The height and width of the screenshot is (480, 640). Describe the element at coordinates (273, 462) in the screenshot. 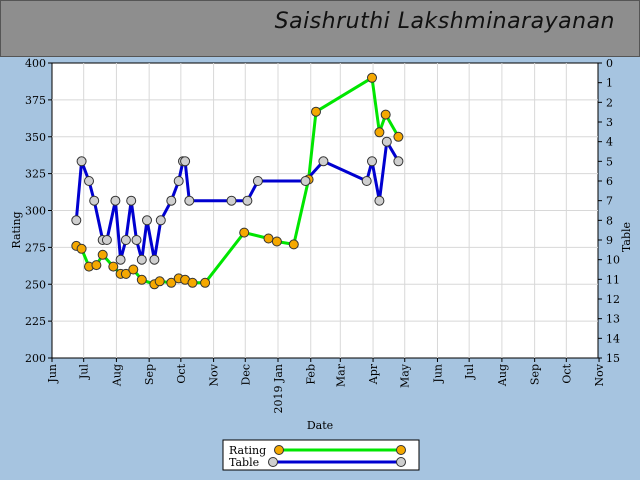

I see `legend-marker-table-start` at that location.